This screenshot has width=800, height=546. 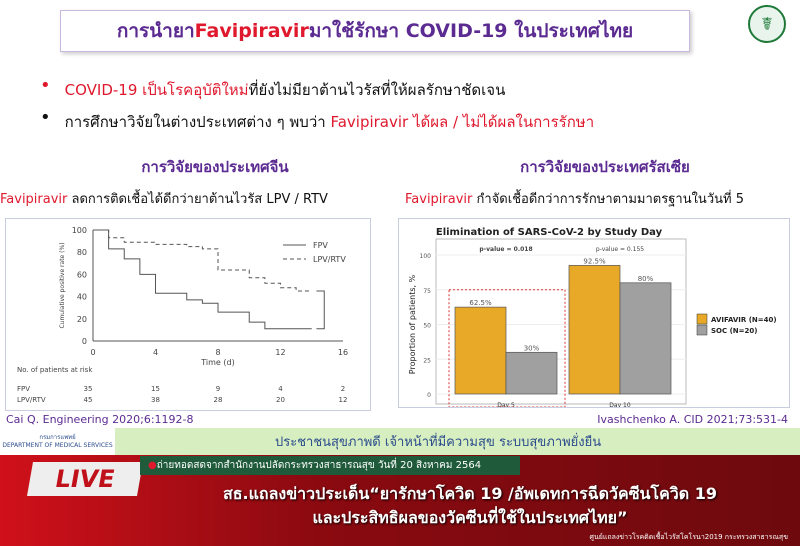 What do you see at coordinates (31, 400) in the screenshot?
I see `risk-row-name: LPV/RTV` at bounding box center [31, 400].